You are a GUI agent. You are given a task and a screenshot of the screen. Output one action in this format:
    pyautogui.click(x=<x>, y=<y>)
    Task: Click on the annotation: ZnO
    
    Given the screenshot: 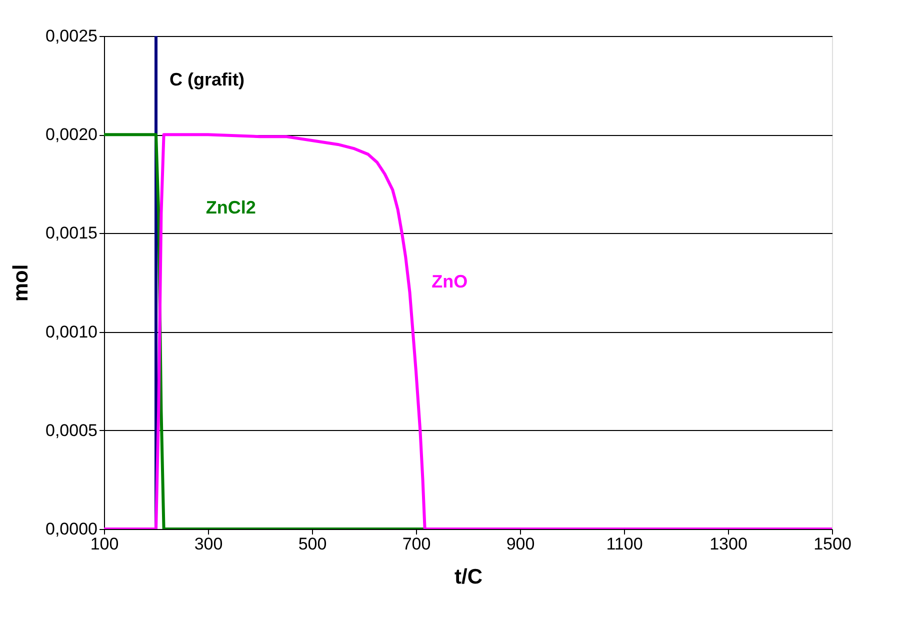 What is the action you would take?
    pyautogui.click(x=450, y=282)
    